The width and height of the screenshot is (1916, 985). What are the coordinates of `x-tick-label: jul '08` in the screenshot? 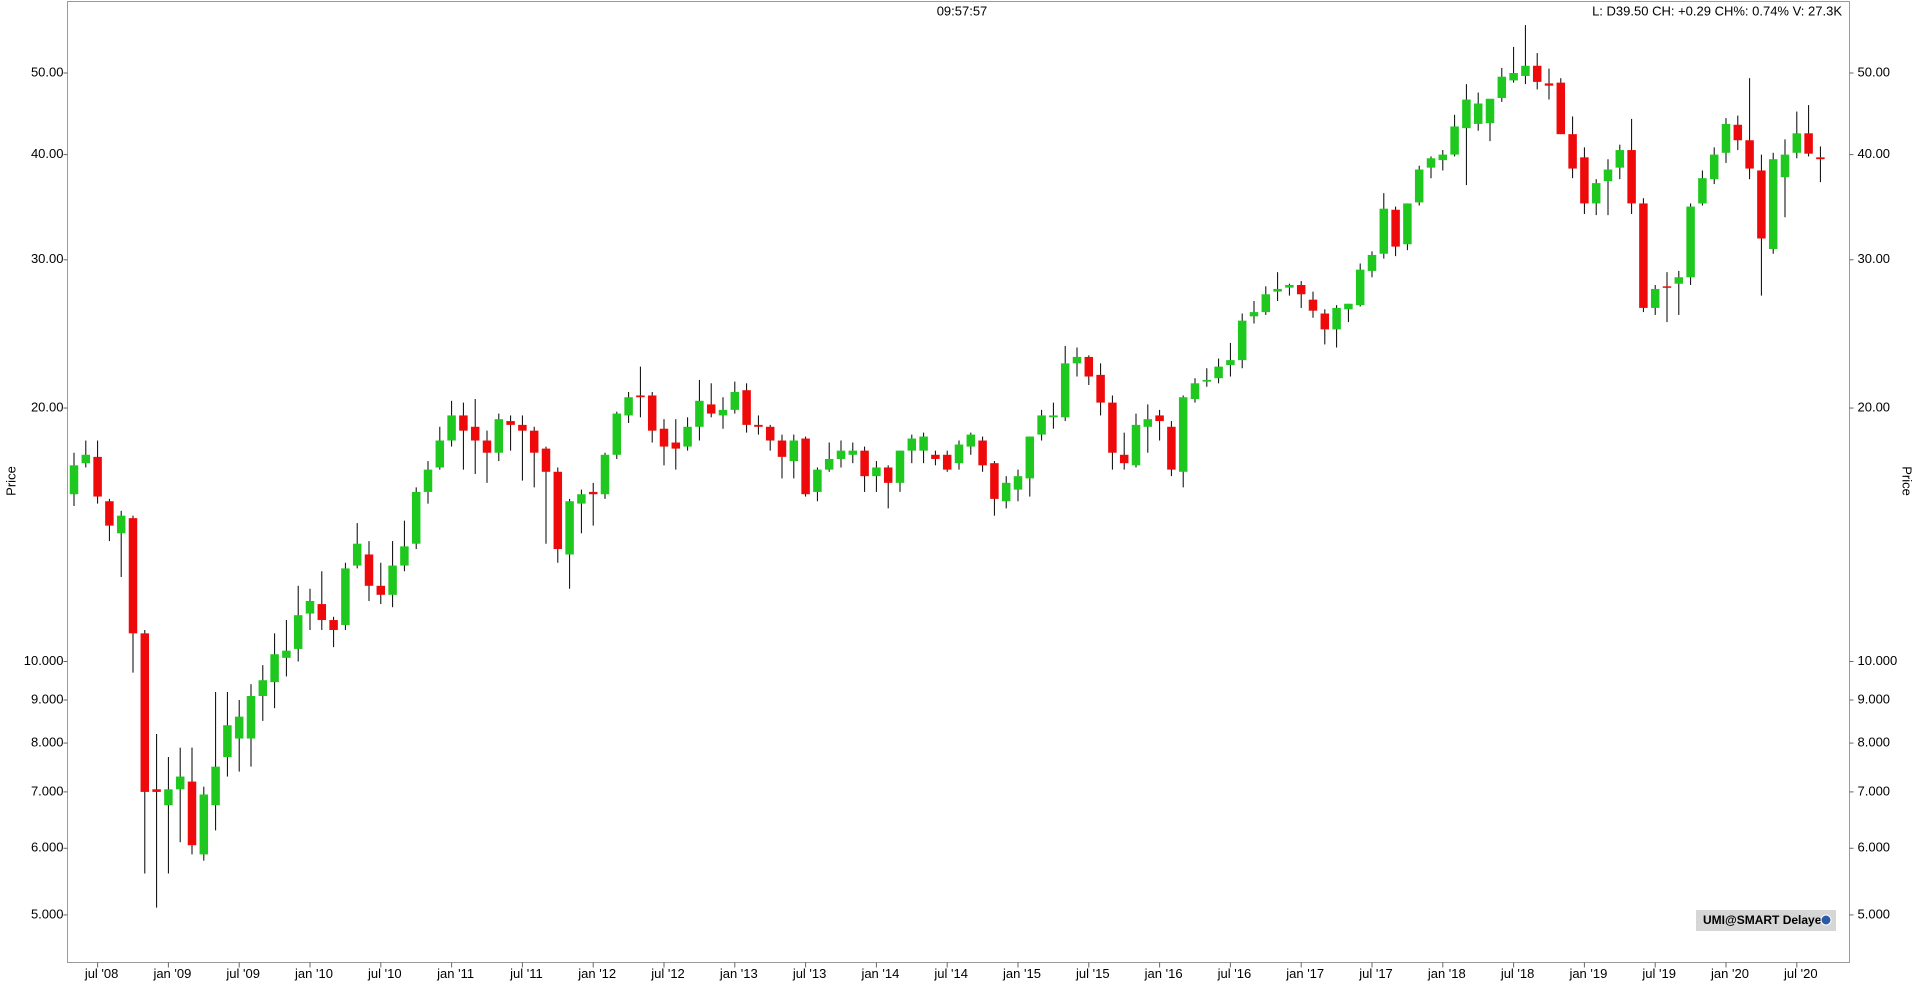 It's located at (101, 973).